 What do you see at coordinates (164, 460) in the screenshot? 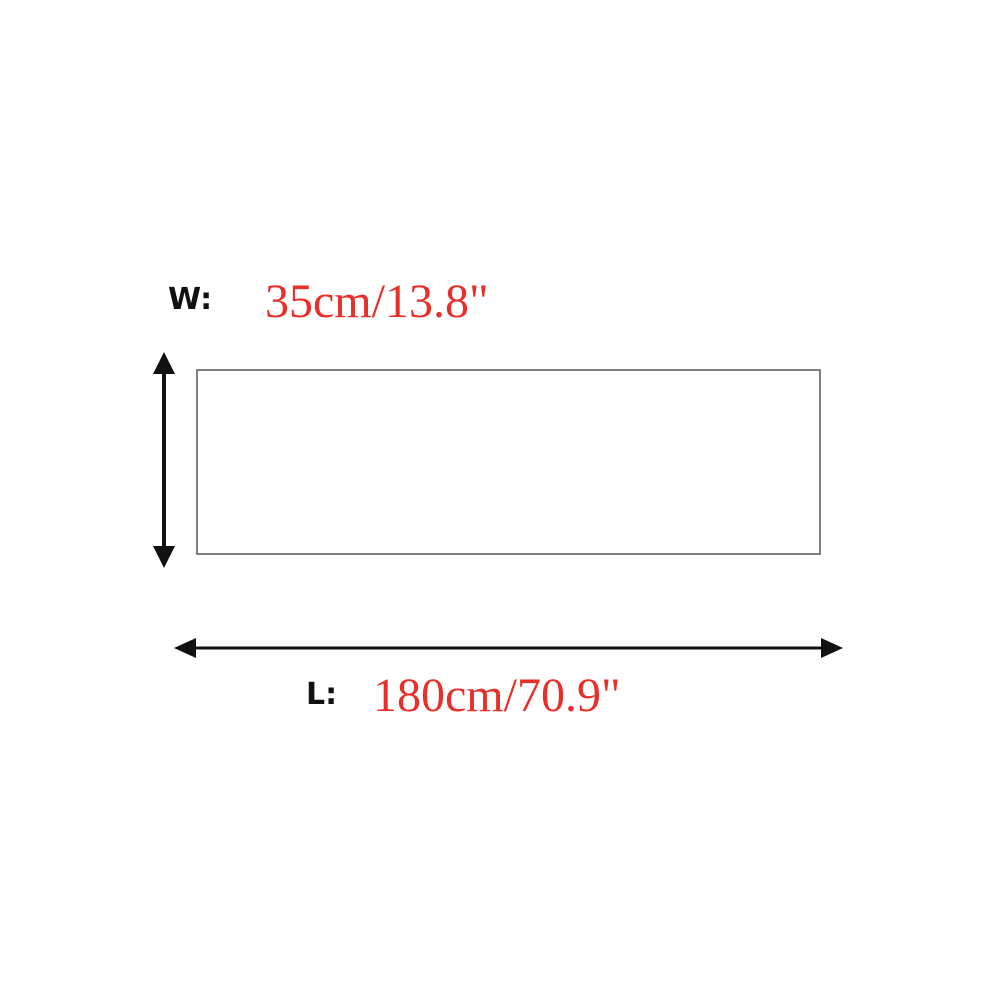
I see `vertical-double-arrow-icon` at bounding box center [164, 460].